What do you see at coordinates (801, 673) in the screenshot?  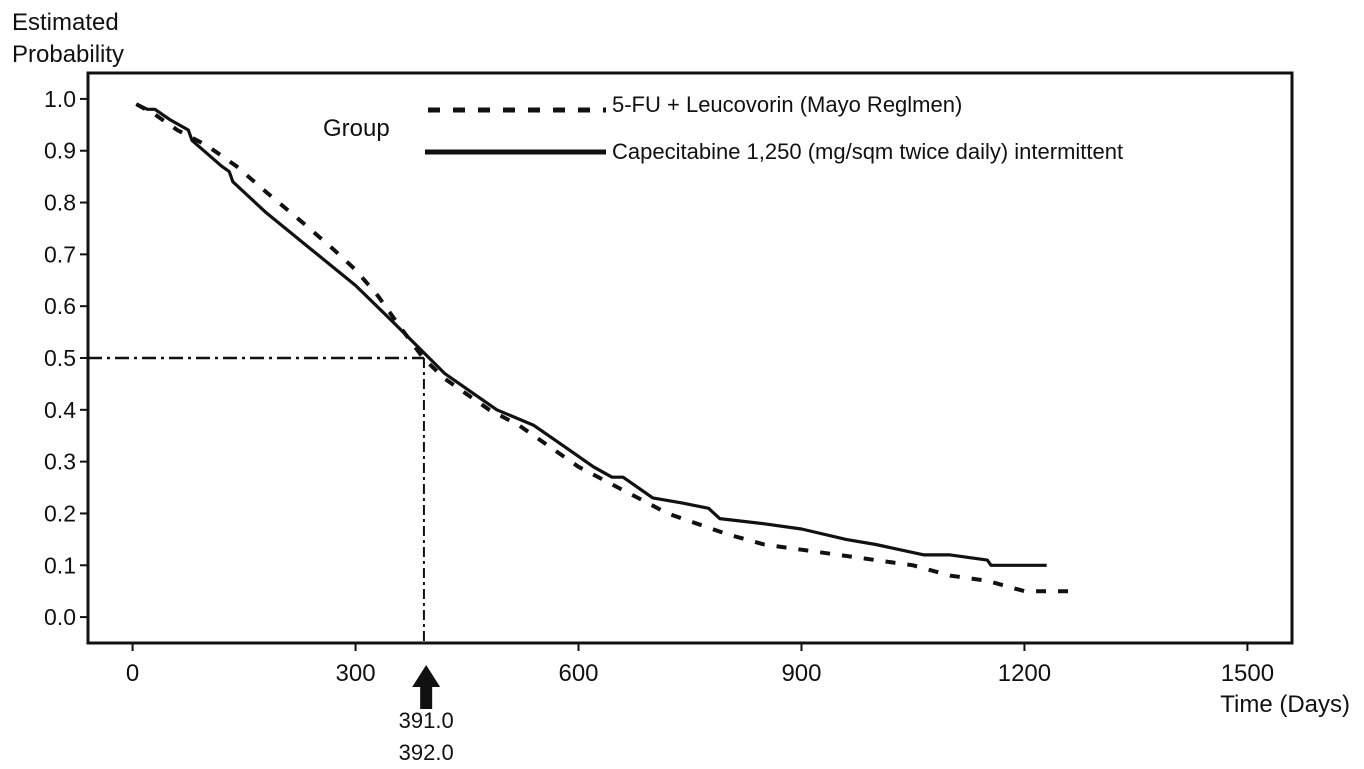 I see `x-tick-label: 900` at bounding box center [801, 673].